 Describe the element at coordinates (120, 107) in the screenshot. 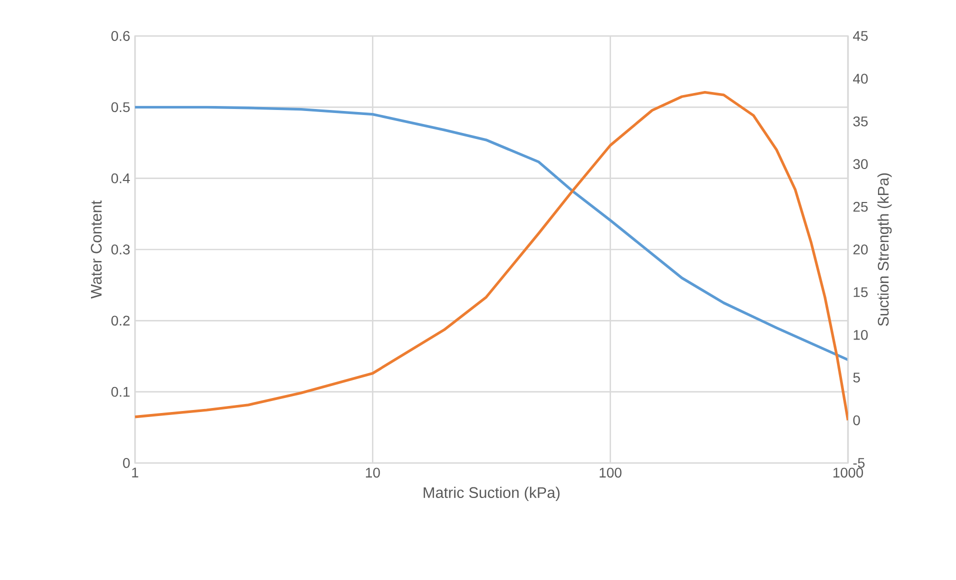

I see `y-tick-label: 0.5` at that location.